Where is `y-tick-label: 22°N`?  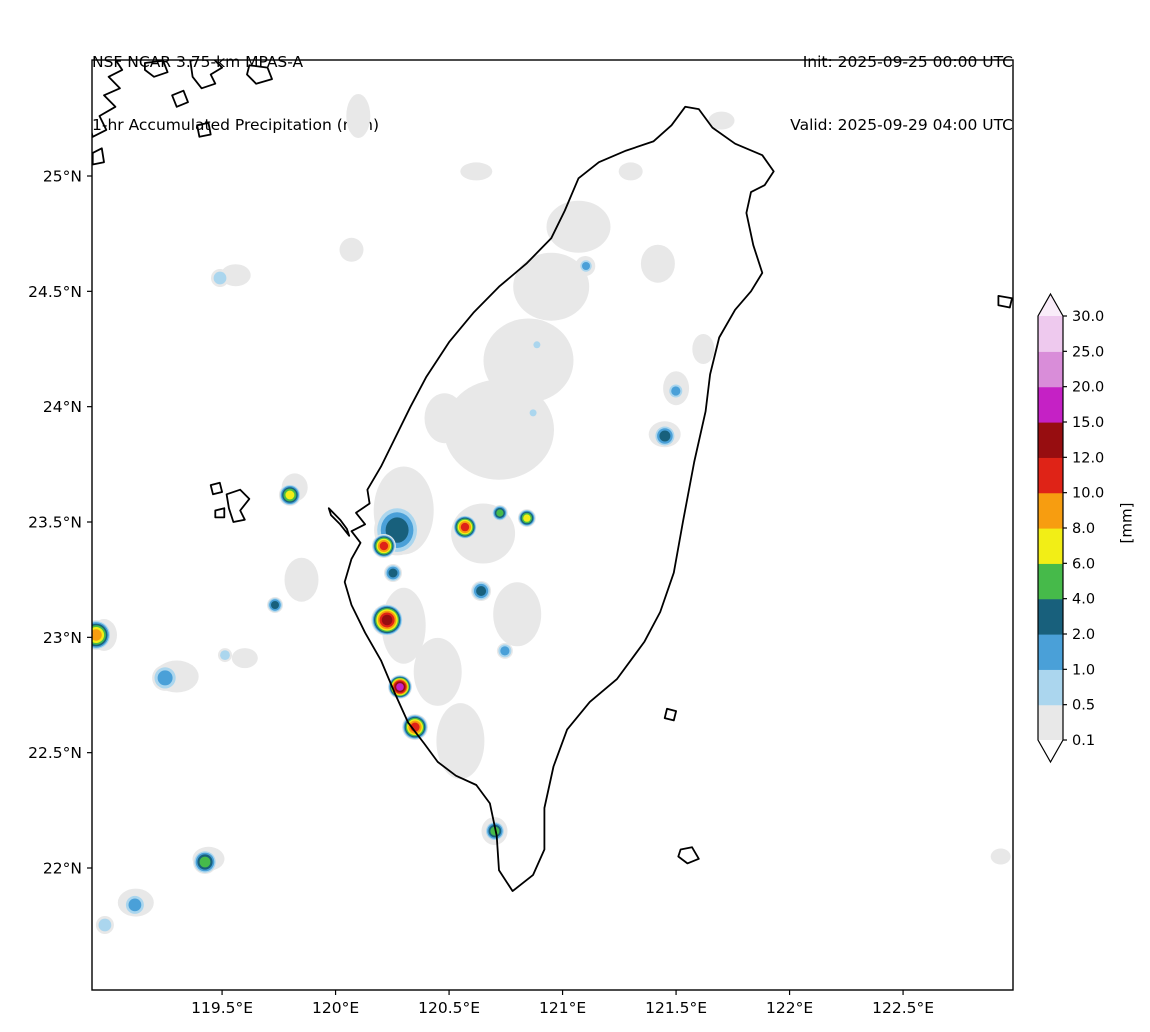 y-tick-label: 22°N is located at coordinates (62, 869).